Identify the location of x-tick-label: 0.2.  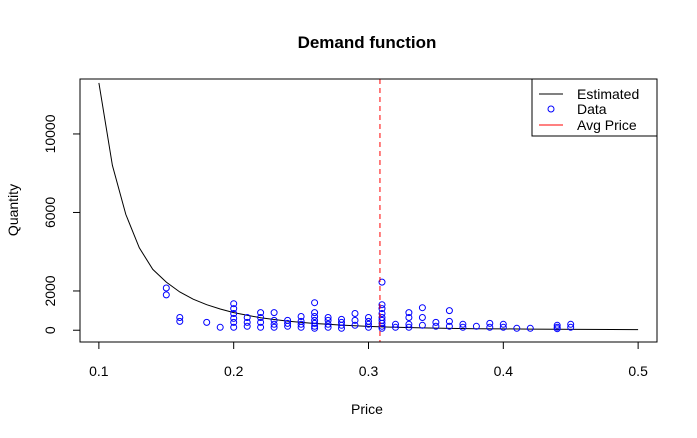
(234, 371).